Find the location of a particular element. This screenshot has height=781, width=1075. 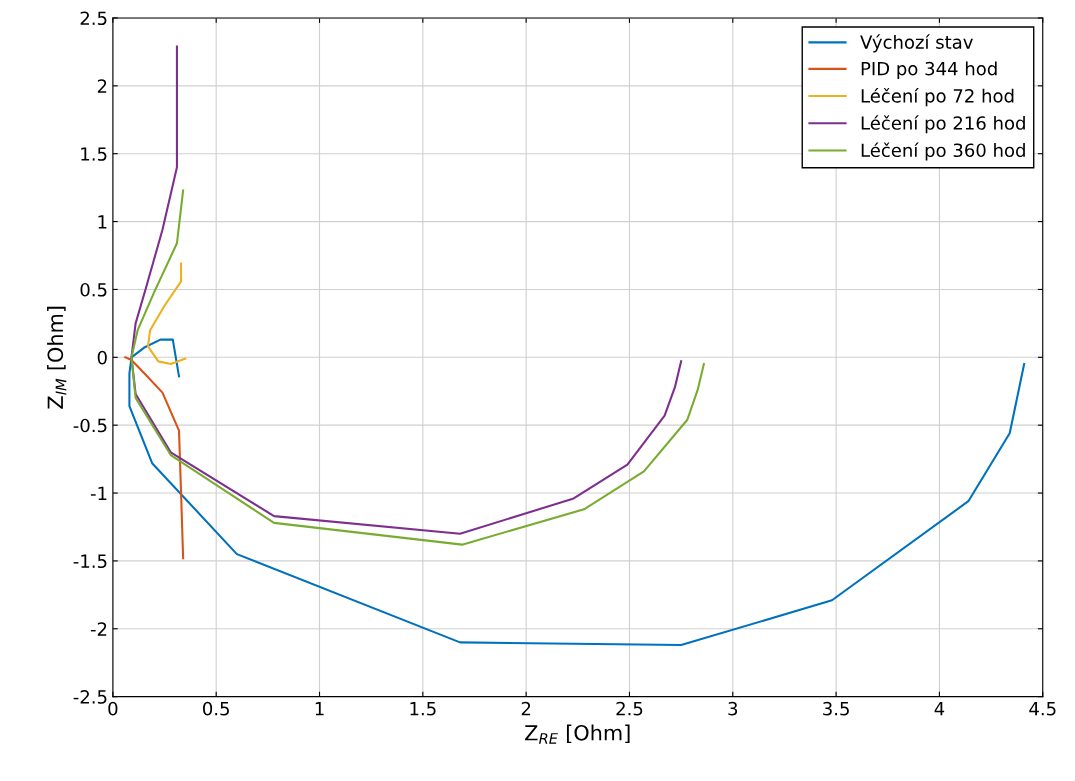

legend-label: Výchozí stav is located at coordinates (916, 43).